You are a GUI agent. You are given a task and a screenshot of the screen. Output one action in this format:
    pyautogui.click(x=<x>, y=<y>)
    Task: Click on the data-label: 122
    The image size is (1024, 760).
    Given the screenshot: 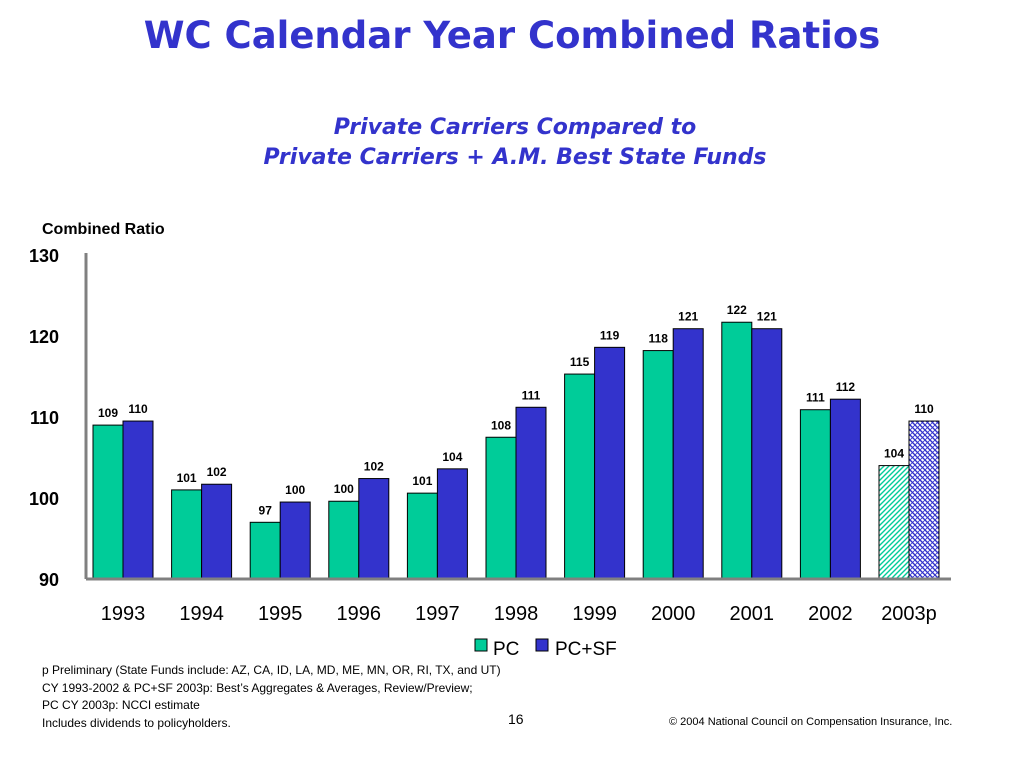 What is the action you would take?
    pyautogui.click(x=737, y=310)
    